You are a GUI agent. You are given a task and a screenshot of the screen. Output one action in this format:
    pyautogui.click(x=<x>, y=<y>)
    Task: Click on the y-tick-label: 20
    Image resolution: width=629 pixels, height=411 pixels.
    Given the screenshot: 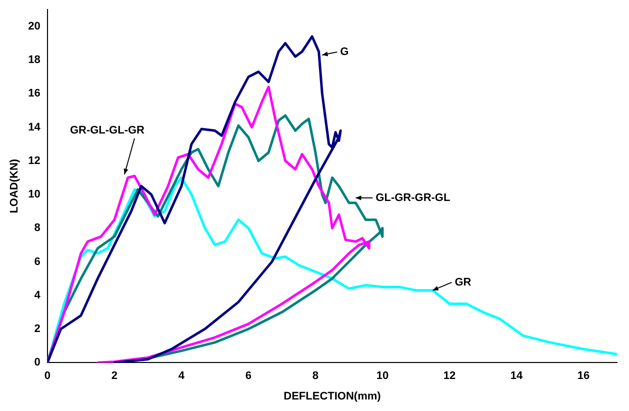 What is the action you would take?
    pyautogui.click(x=34, y=26)
    